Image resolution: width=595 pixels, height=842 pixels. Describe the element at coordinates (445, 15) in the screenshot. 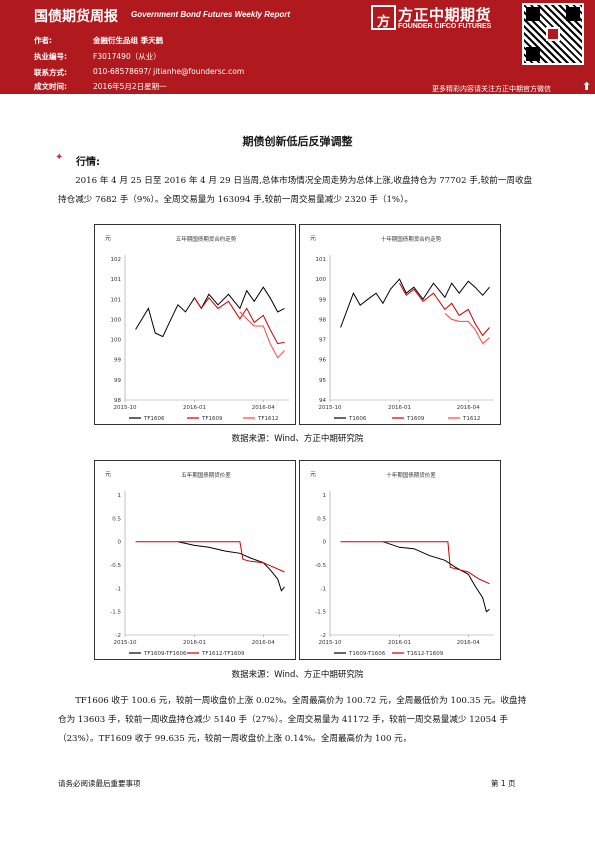

I see `logo-text-cn: 方正中期期货` at that location.